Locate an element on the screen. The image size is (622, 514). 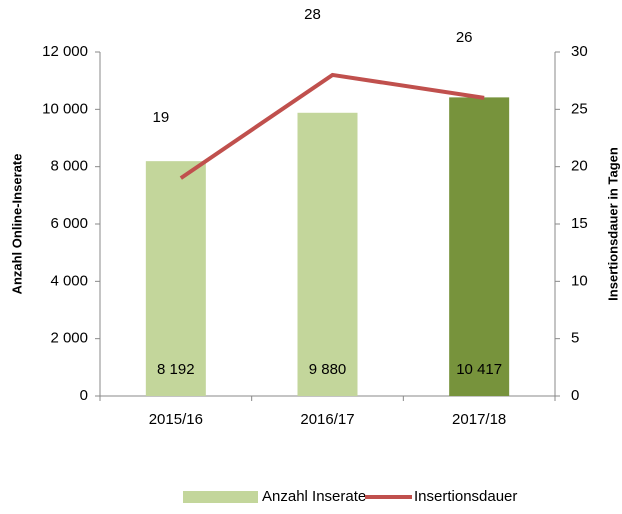
y2-tick-label: 10 is located at coordinates (579, 280).